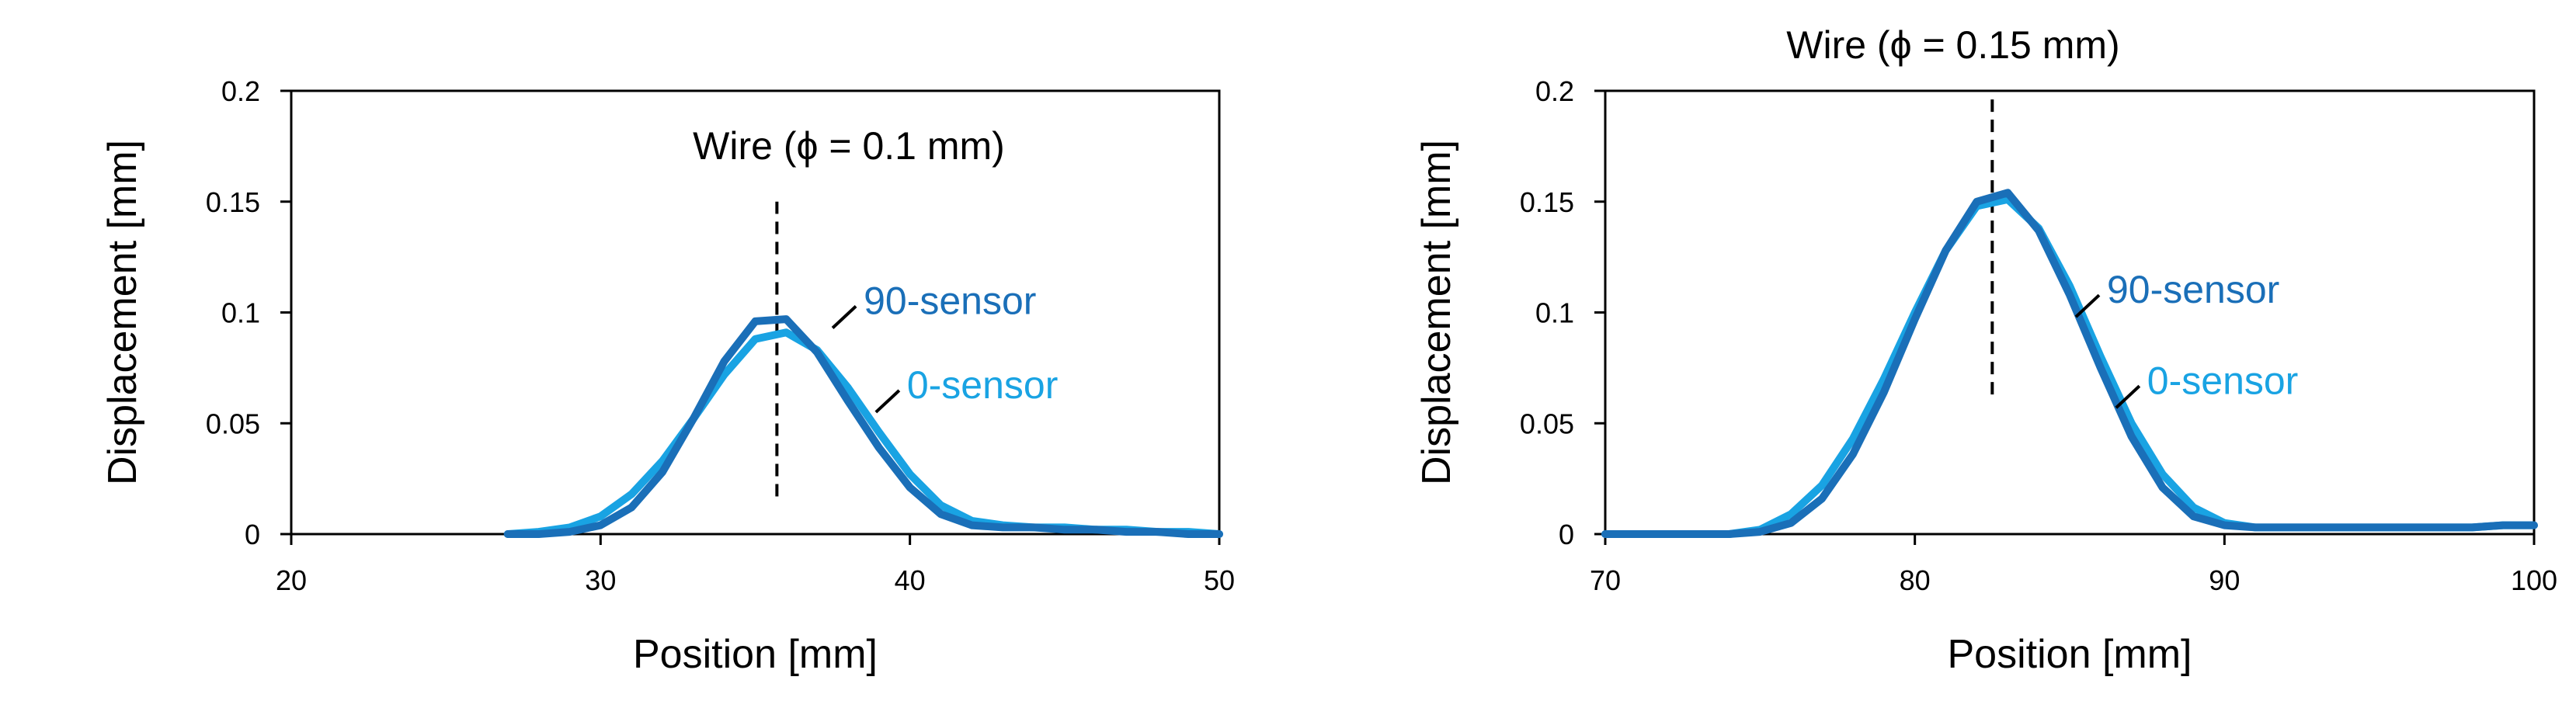 The image size is (2576, 701). What do you see at coordinates (2534, 580) in the screenshot?
I see `x-tick-label: 100` at bounding box center [2534, 580].